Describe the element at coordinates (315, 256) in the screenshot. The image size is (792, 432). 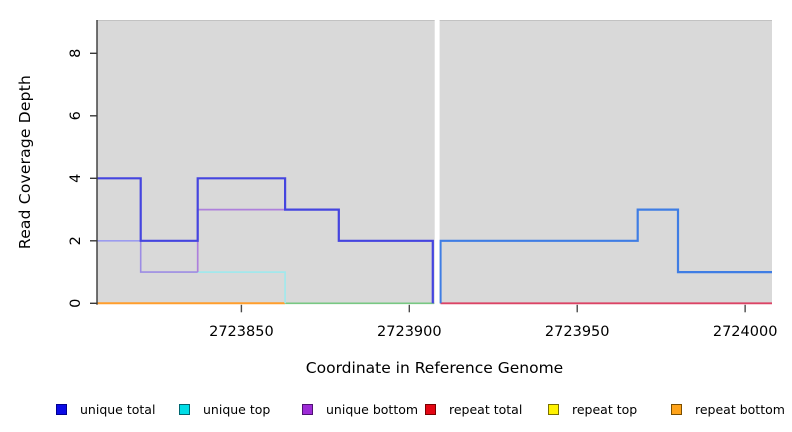
I see `unique-bottom-line` at that location.